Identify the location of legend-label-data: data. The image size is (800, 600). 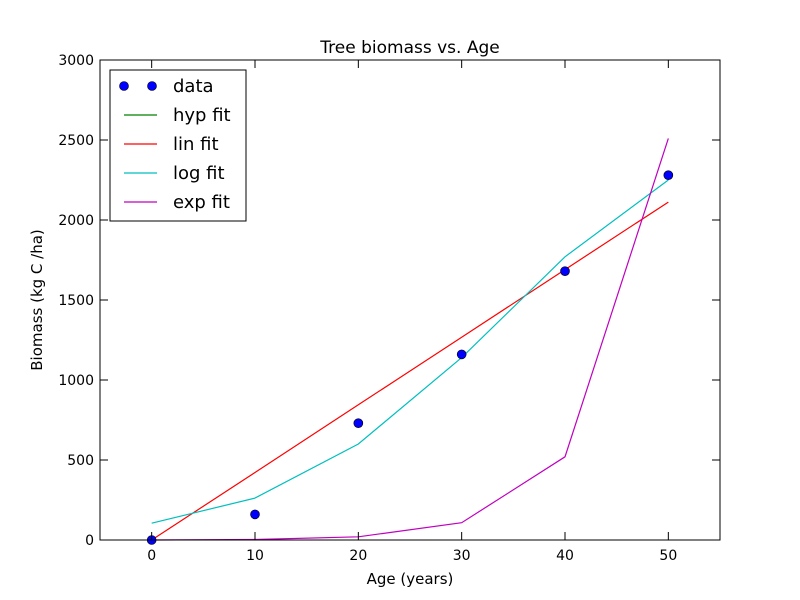
(193, 86).